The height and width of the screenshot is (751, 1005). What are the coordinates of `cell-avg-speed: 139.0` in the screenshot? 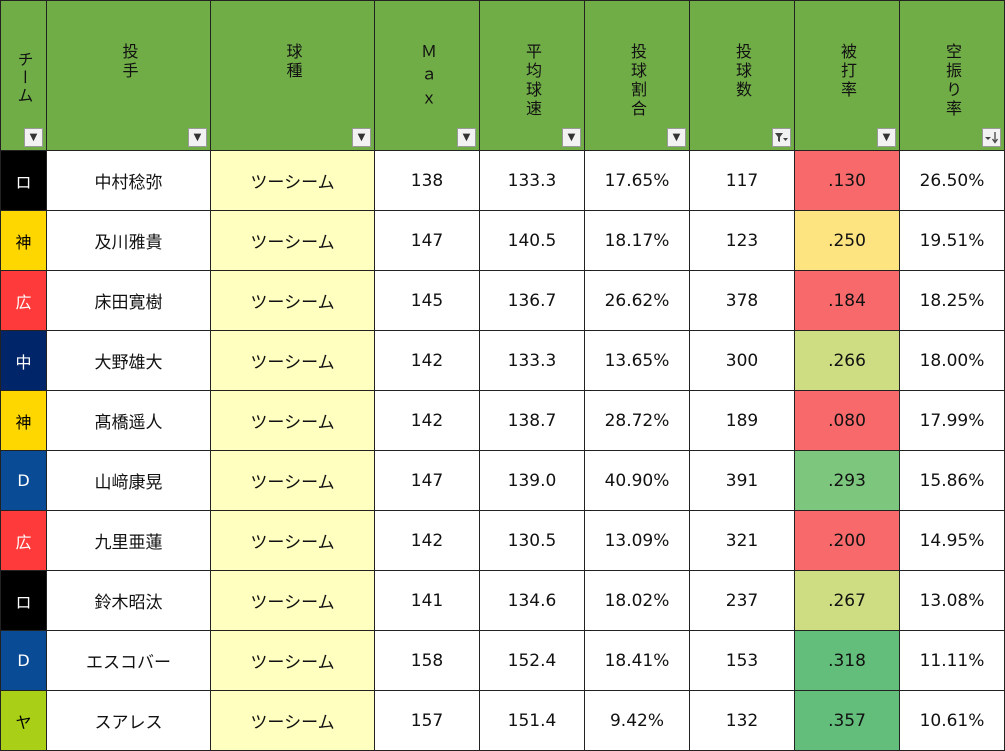 It's located at (532, 480).